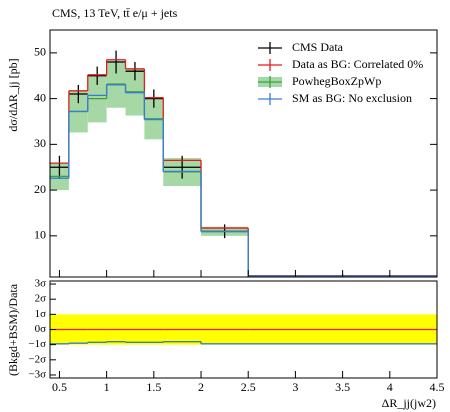  I want to click on x-tick-label: 4.5, so click(437, 387).